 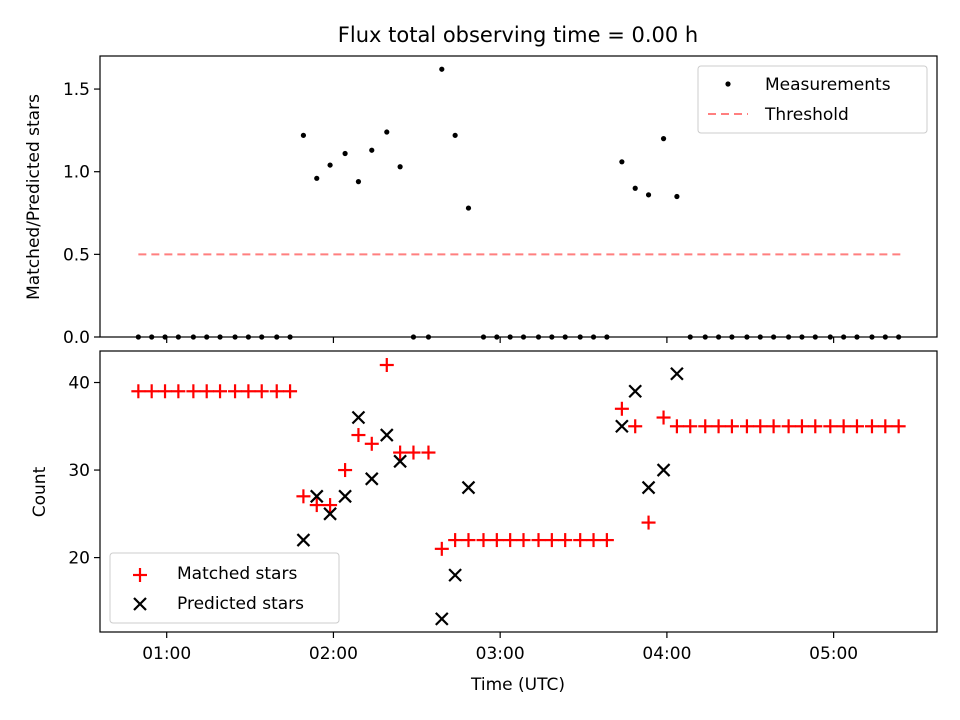 I want to click on bottom-ytick-label: 20, so click(x=79, y=559).